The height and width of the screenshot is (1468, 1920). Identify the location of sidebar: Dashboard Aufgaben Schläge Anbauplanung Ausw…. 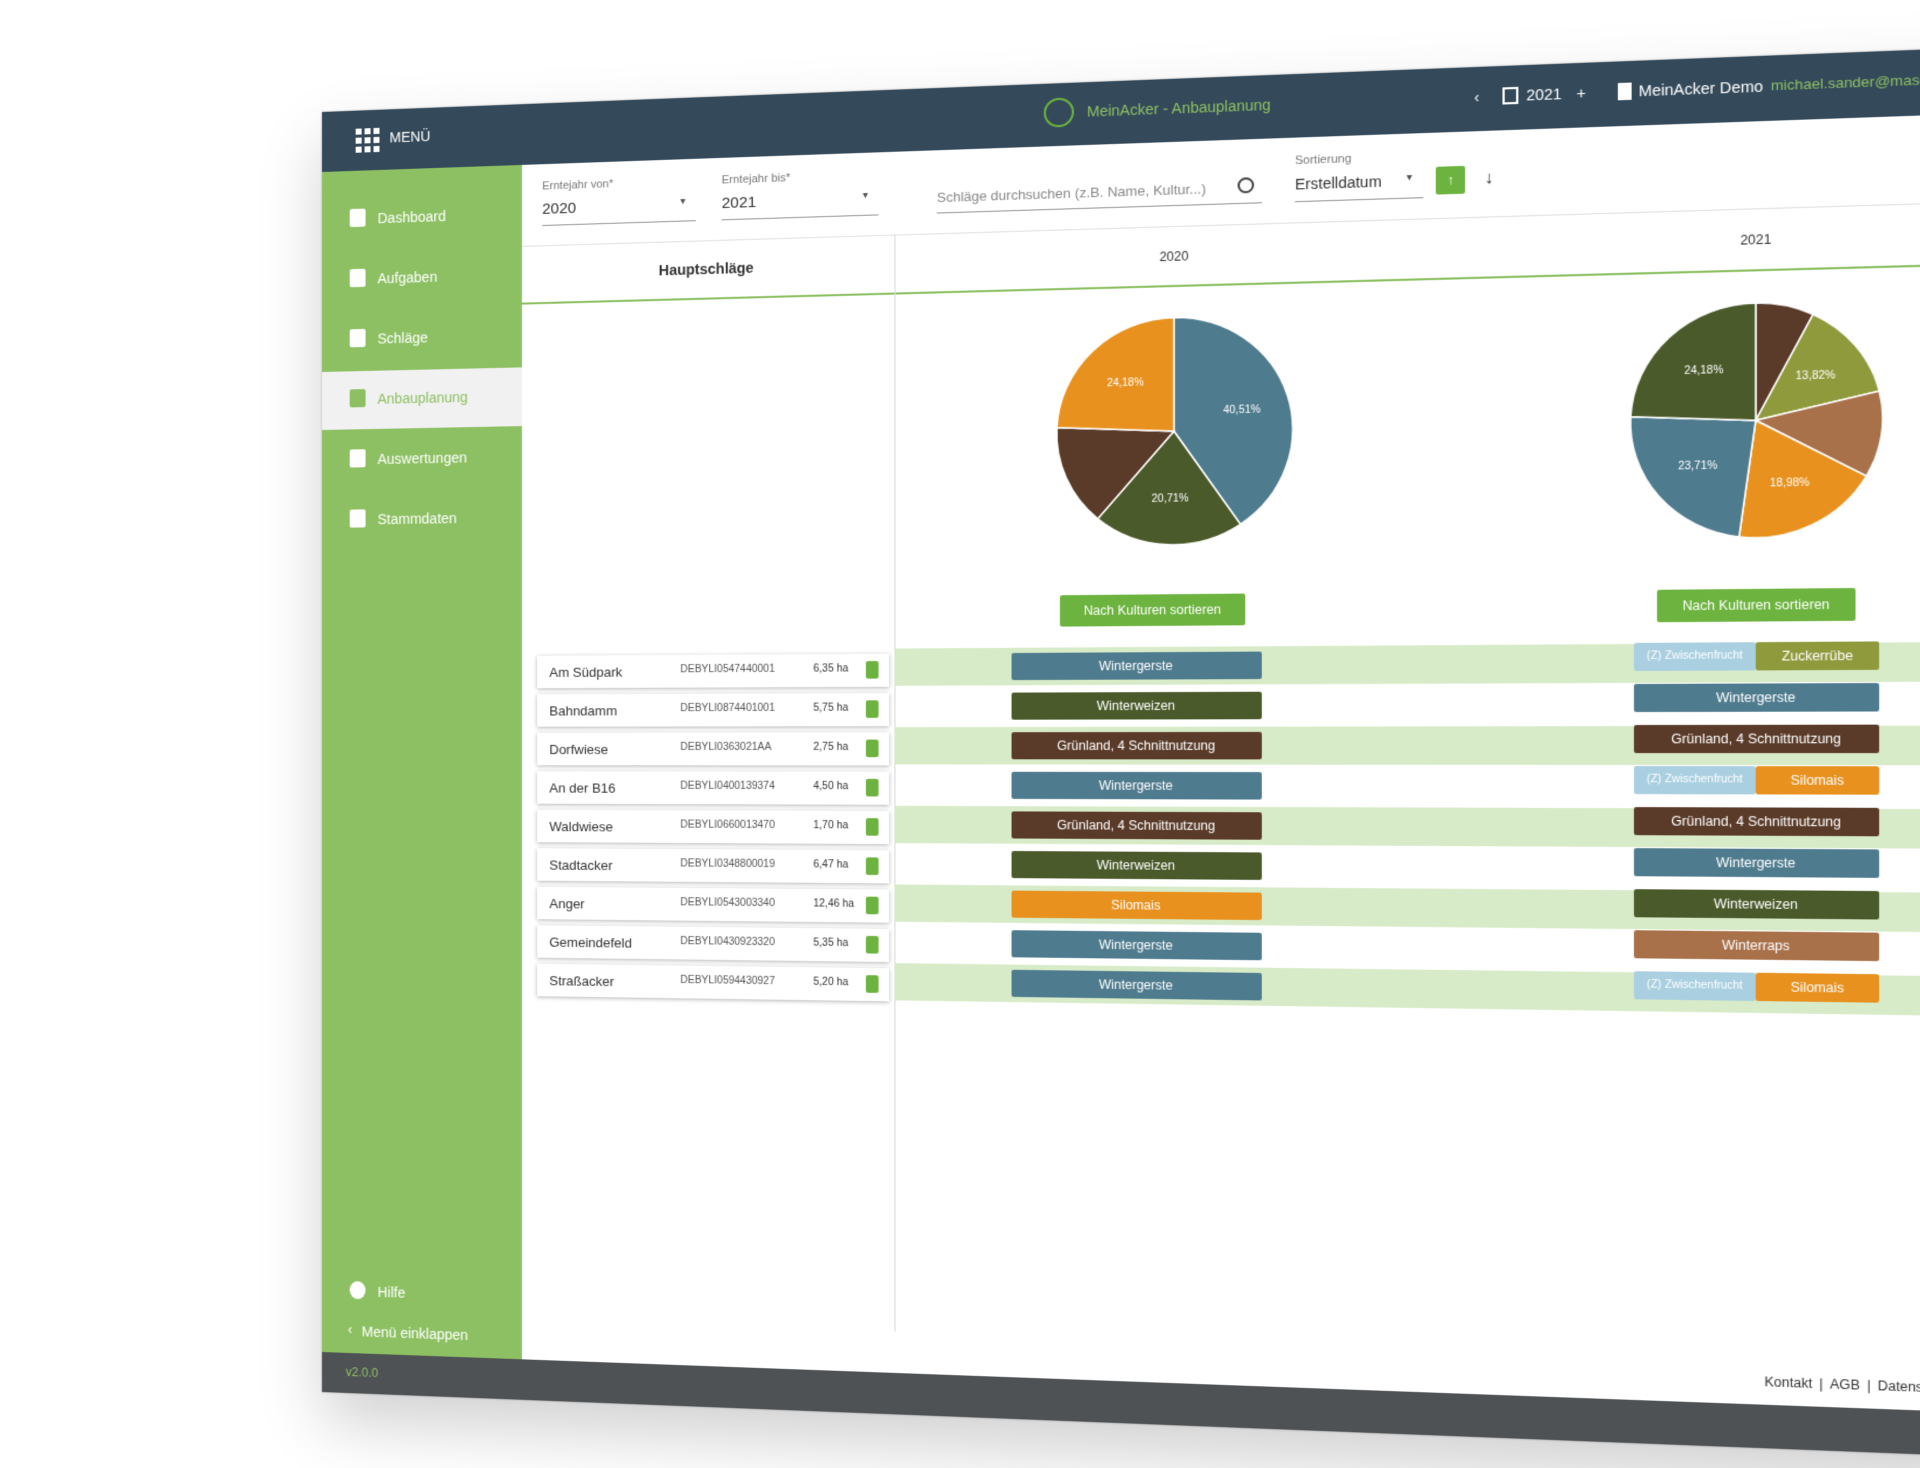
(422, 762).